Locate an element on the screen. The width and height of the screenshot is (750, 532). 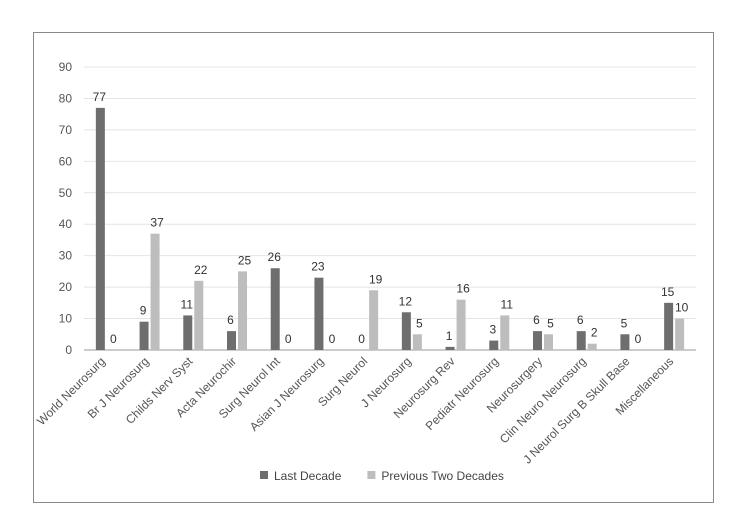
legend: Last Decade Previous Two Decades is located at coordinates (382, 476).